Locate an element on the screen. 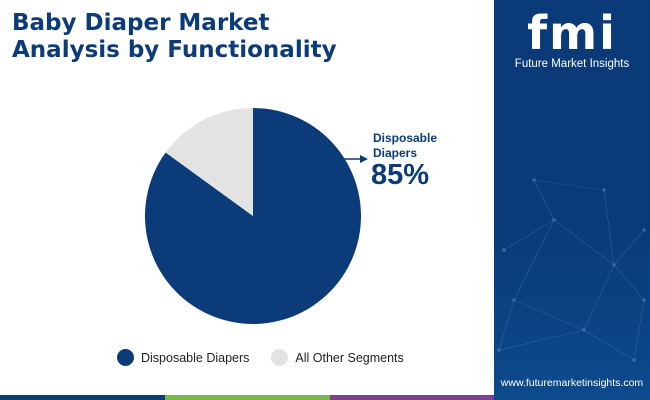  callout-value: 85% is located at coordinates (400, 175).